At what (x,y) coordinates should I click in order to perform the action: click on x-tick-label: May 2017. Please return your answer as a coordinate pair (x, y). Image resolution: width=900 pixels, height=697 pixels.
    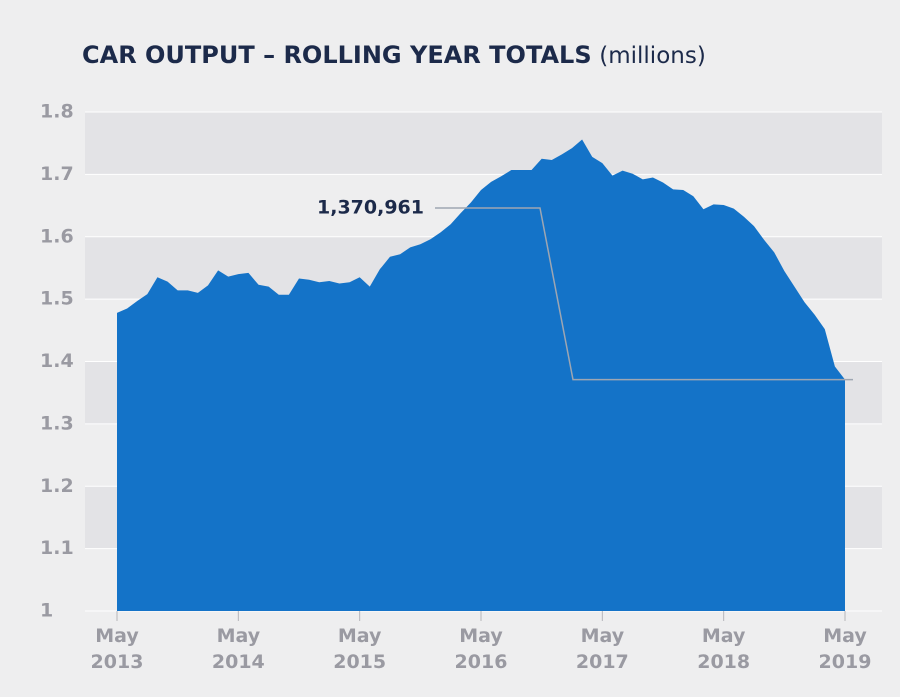
    Looking at the image, I should click on (602, 649).